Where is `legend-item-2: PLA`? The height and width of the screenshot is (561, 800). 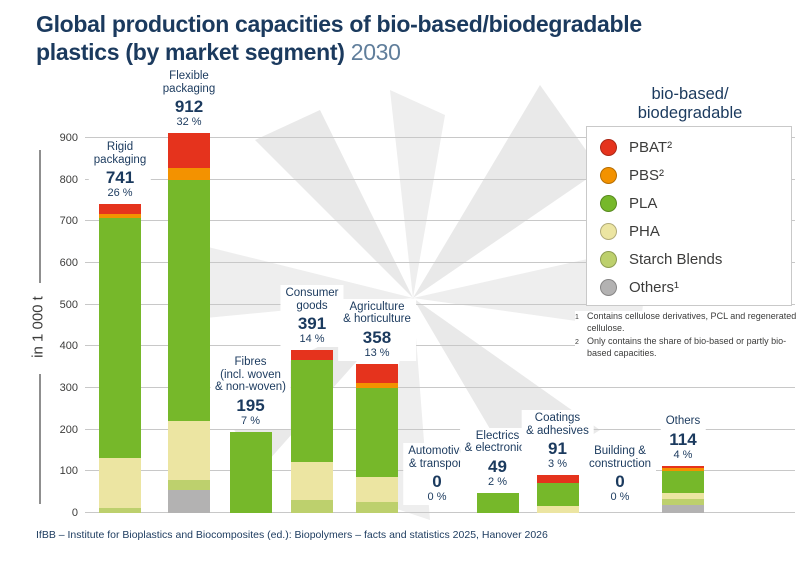
legend-item-2: PLA is located at coordinates (695, 203).